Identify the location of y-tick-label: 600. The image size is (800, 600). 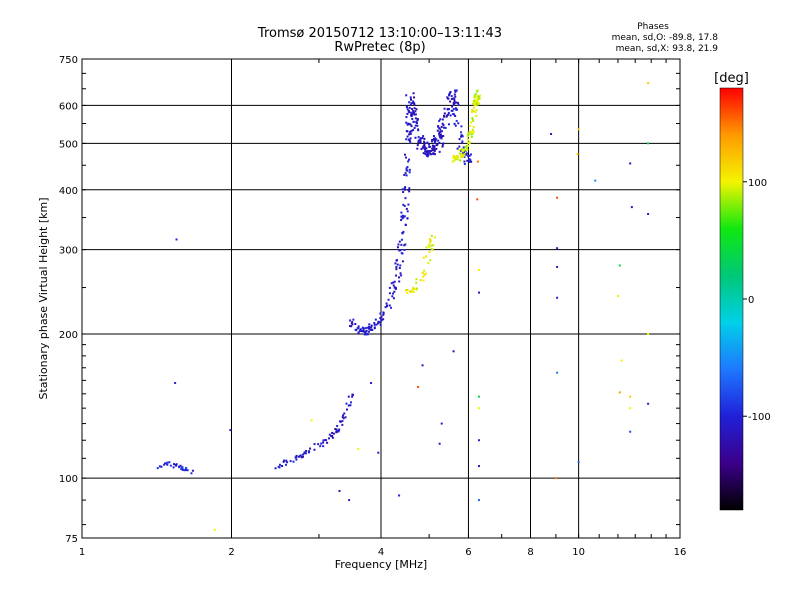
(68, 106).